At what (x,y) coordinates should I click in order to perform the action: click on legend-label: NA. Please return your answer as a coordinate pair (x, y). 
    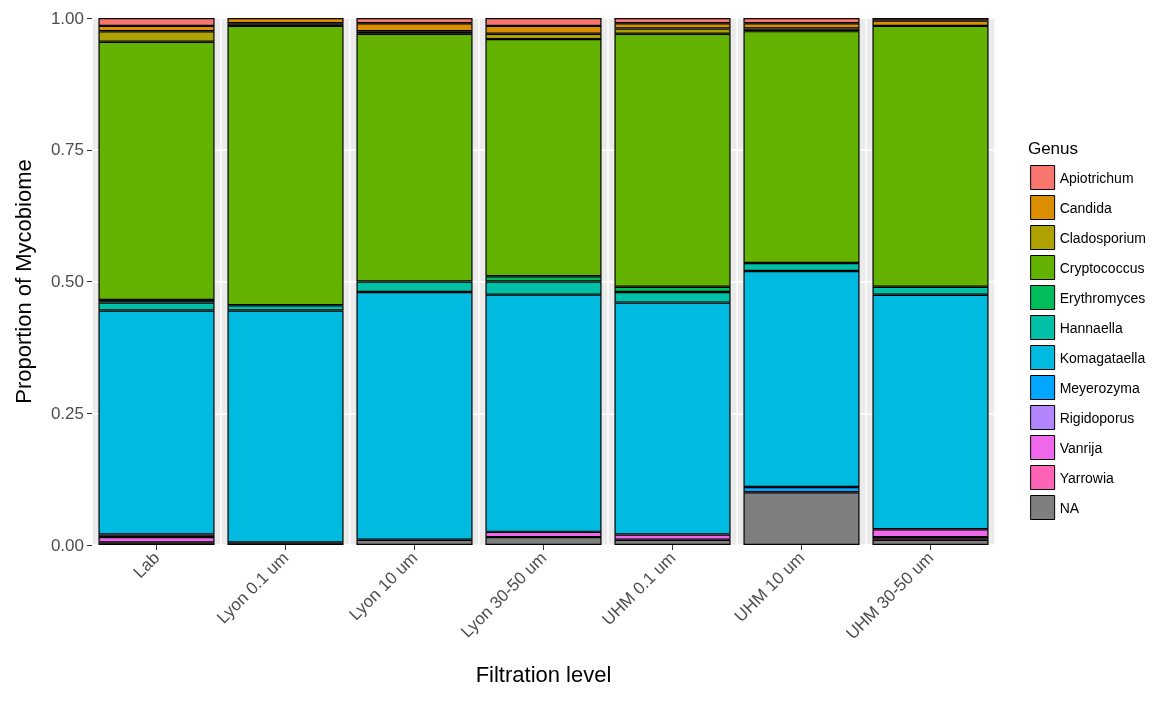
    Looking at the image, I should click on (1069, 507).